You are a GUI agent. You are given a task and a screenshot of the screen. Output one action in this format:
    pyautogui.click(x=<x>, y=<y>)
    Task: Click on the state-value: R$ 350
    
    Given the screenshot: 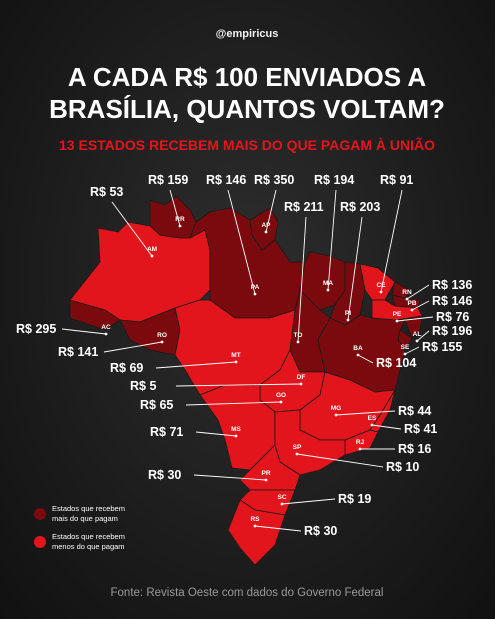 What is the action you would take?
    pyautogui.click(x=274, y=180)
    